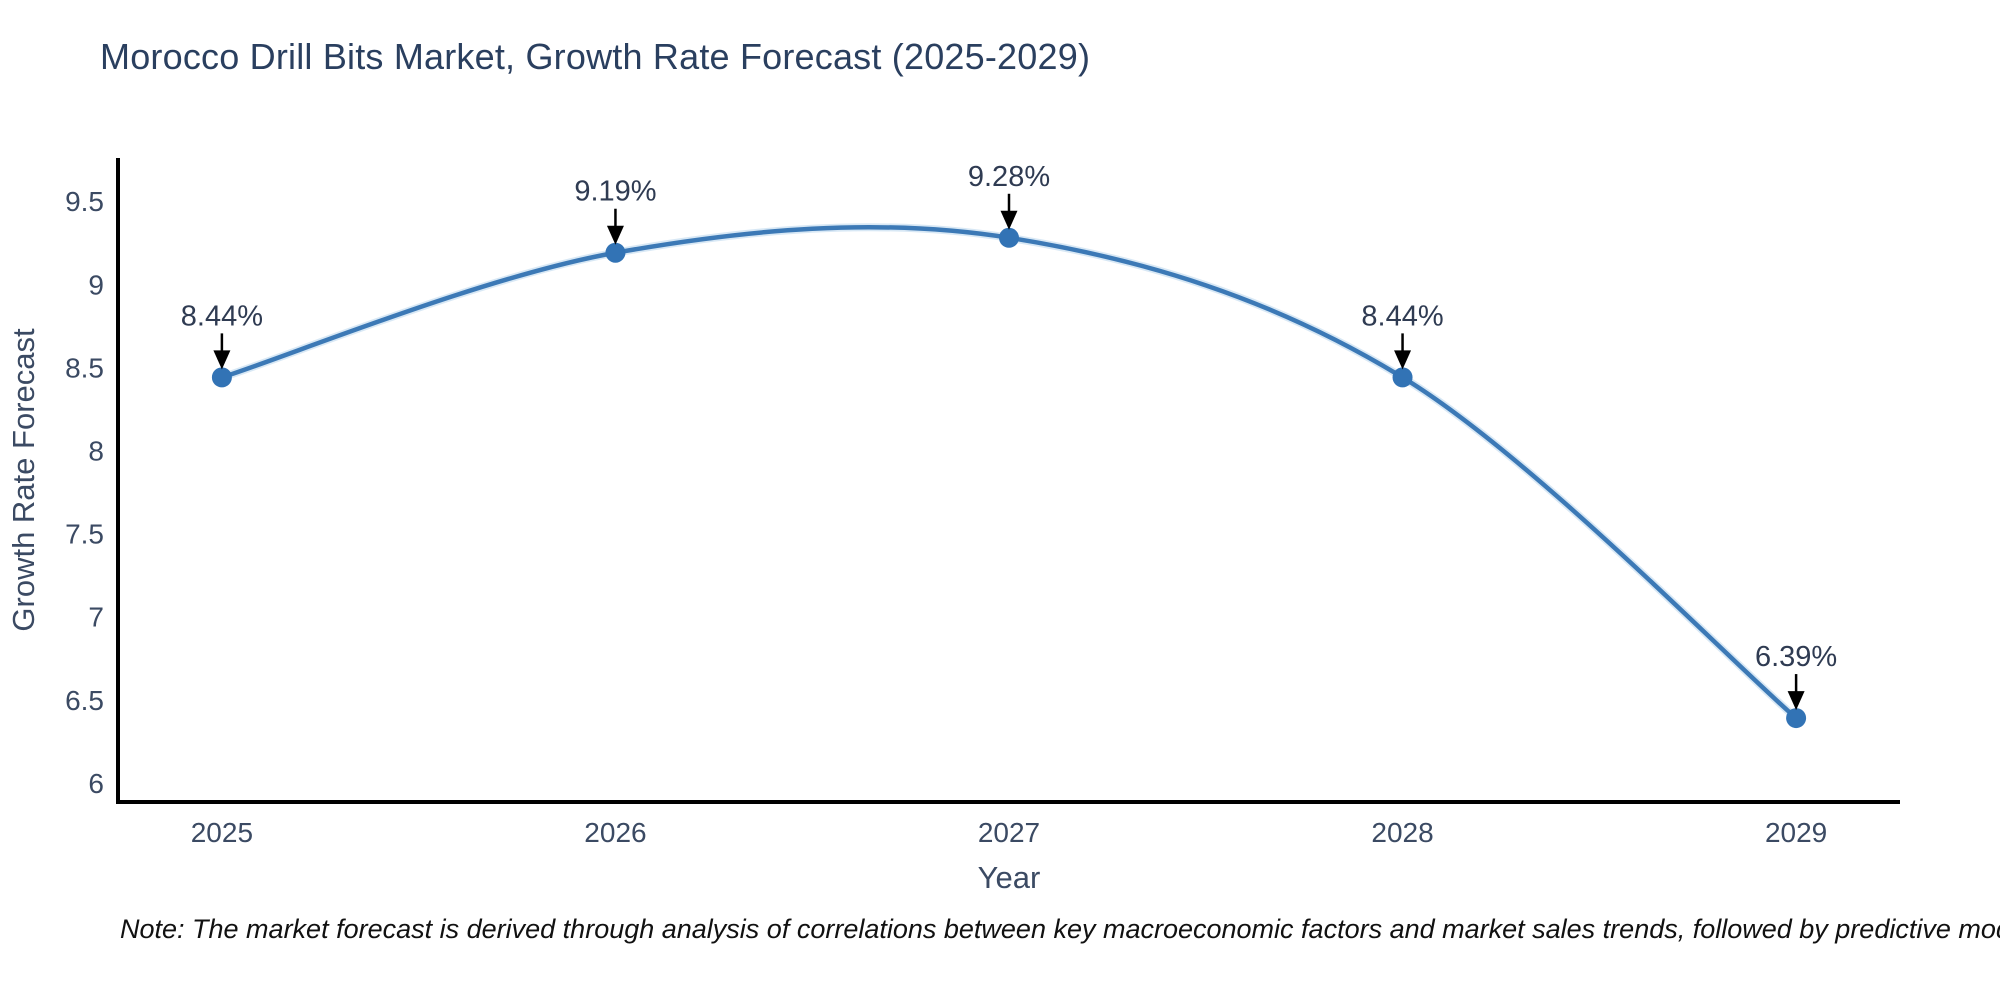 This screenshot has width=2000, height=1000. What do you see at coordinates (96, 783) in the screenshot?
I see `y-tick-label: 6` at bounding box center [96, 783].